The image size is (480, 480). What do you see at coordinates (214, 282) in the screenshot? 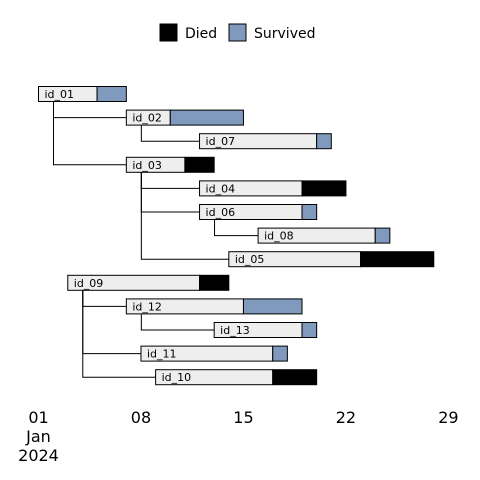
I see `bar-id_09-outcome` at bounding box center [214, 282].